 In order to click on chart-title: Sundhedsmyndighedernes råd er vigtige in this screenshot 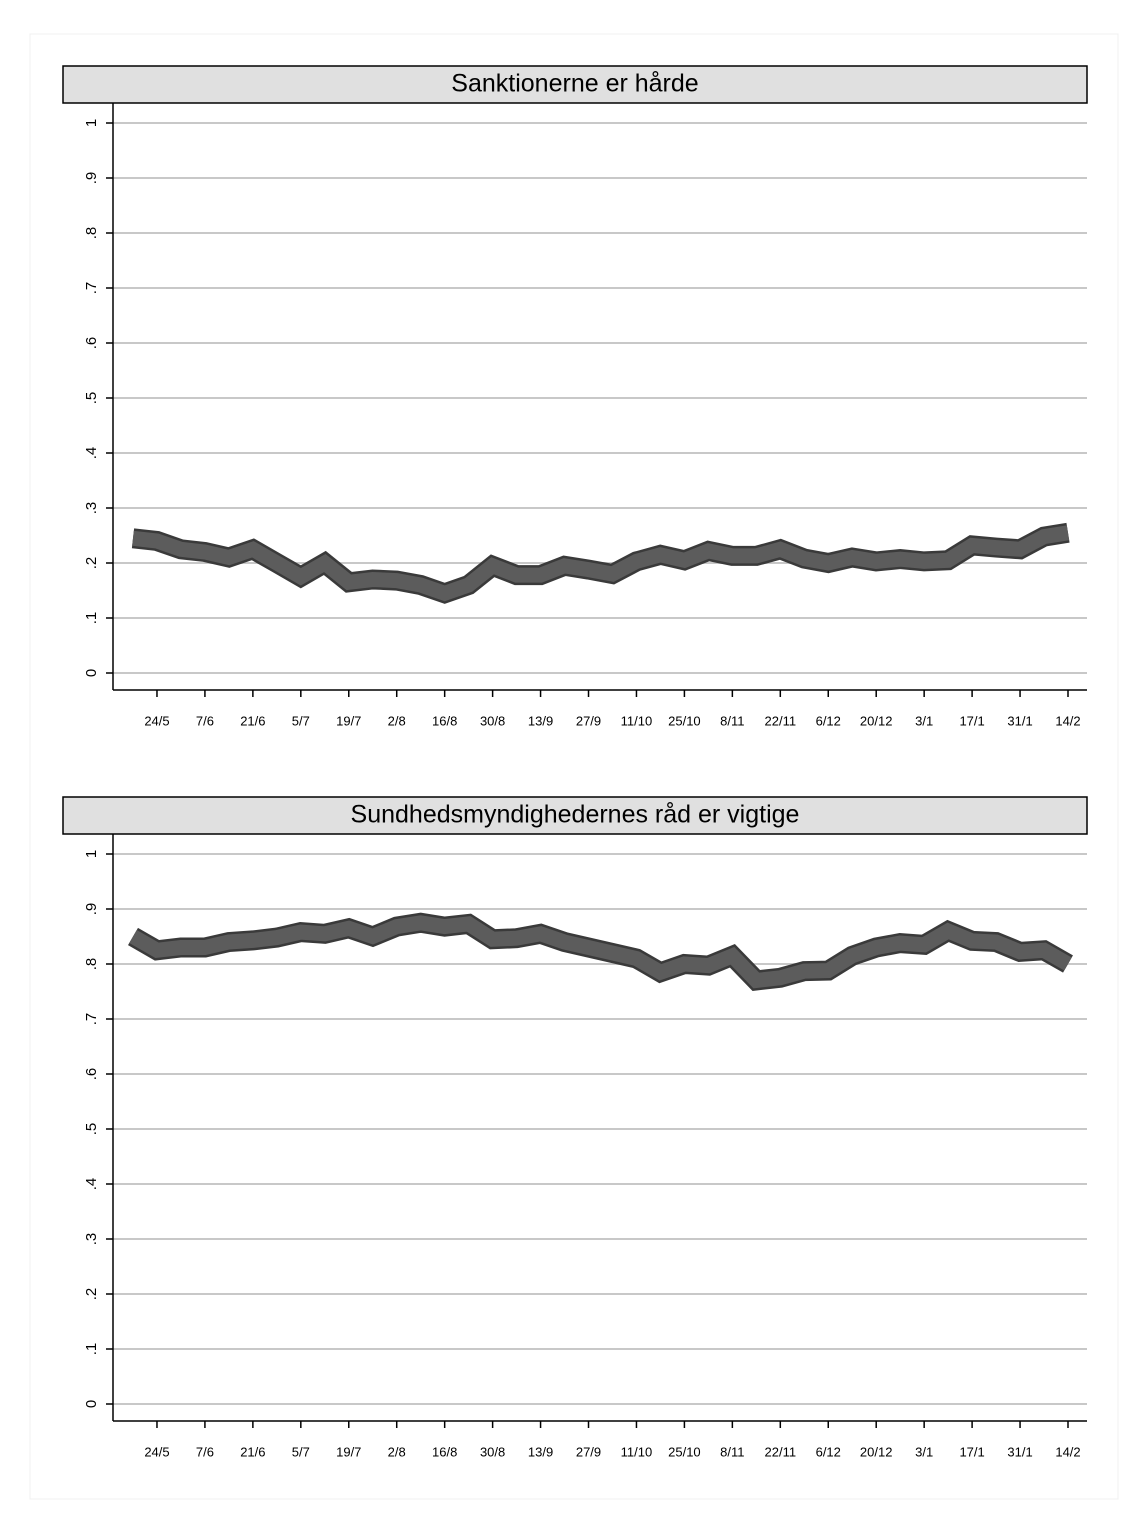, I will do `click(575, 815)`.